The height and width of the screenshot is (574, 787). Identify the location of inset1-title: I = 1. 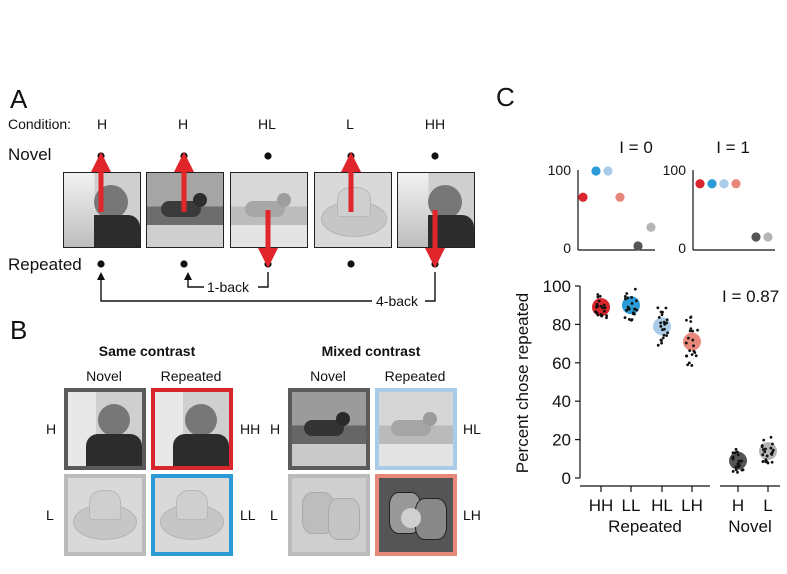
(733, 147).